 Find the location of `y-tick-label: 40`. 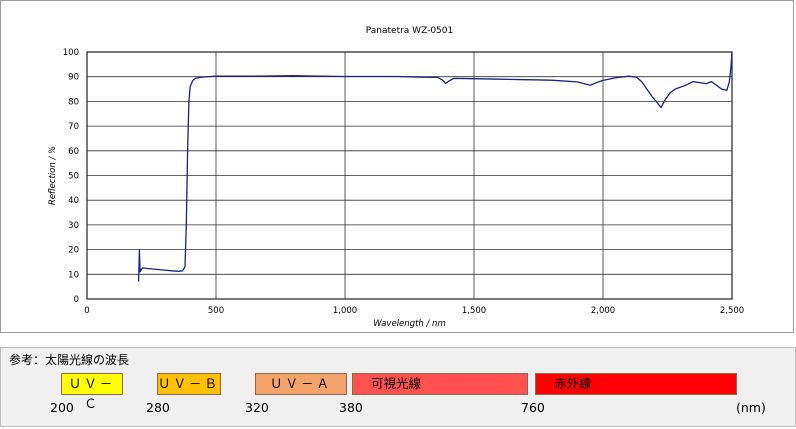

y-tick-label: 40 is located at coordinates (73, 201).